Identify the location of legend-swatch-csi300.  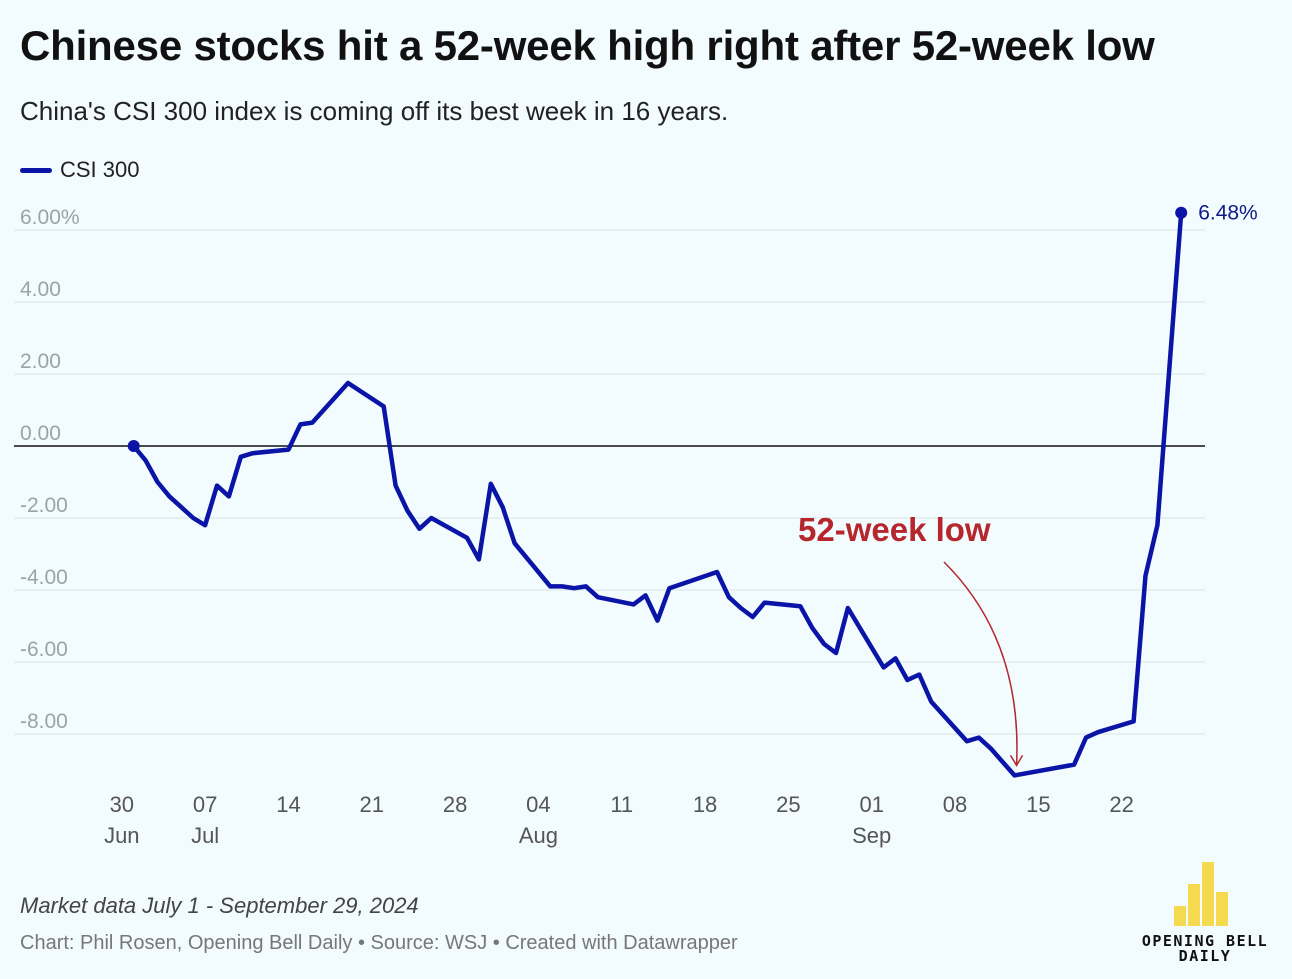
(36, 170).